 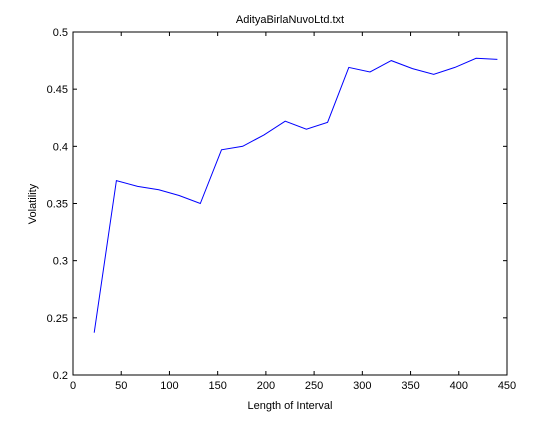 What do you see at coordinates (459, 386) in the screenshot?
I see `x-tick-label: 400` at bounding box center [459, 386].